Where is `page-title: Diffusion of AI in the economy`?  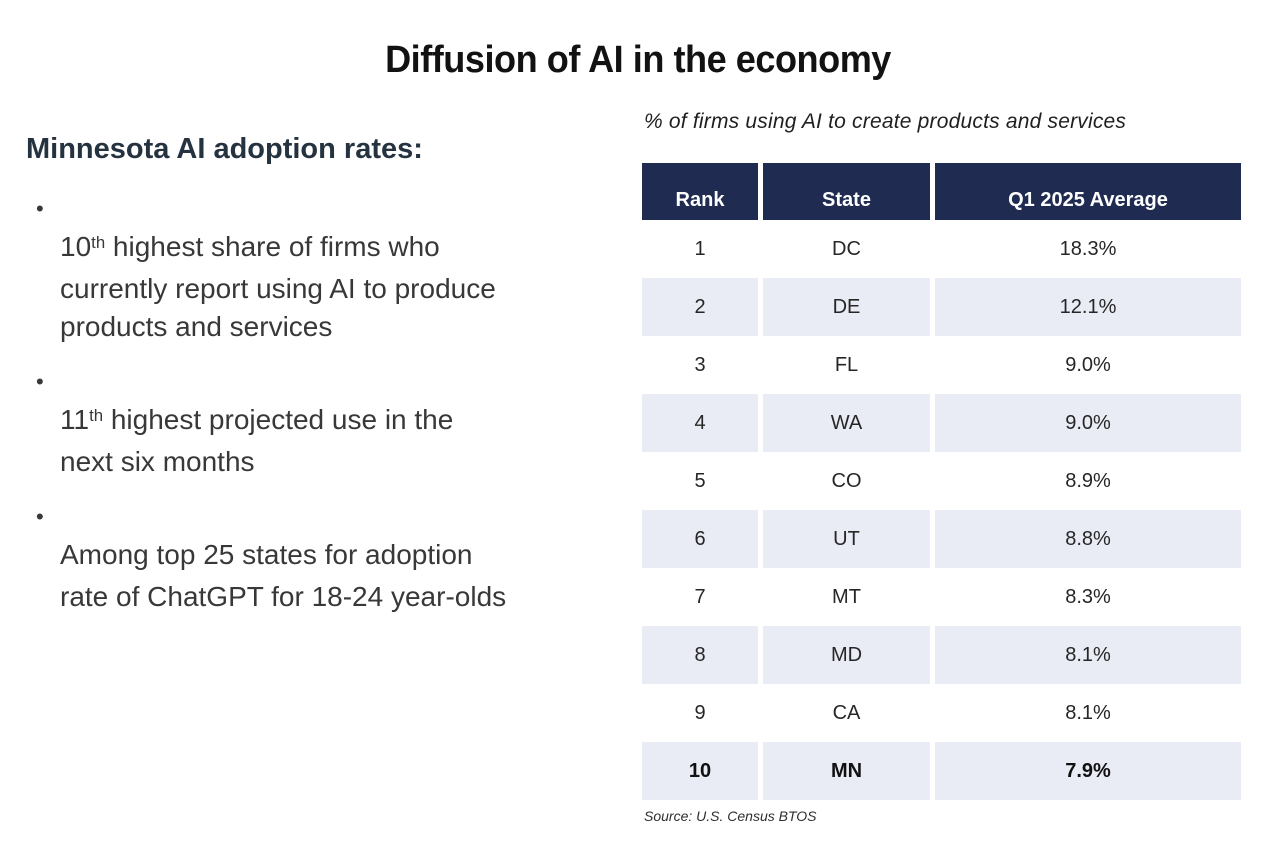 page-title: Diffusion of AI in the economy is located at coordinates (638, 60).